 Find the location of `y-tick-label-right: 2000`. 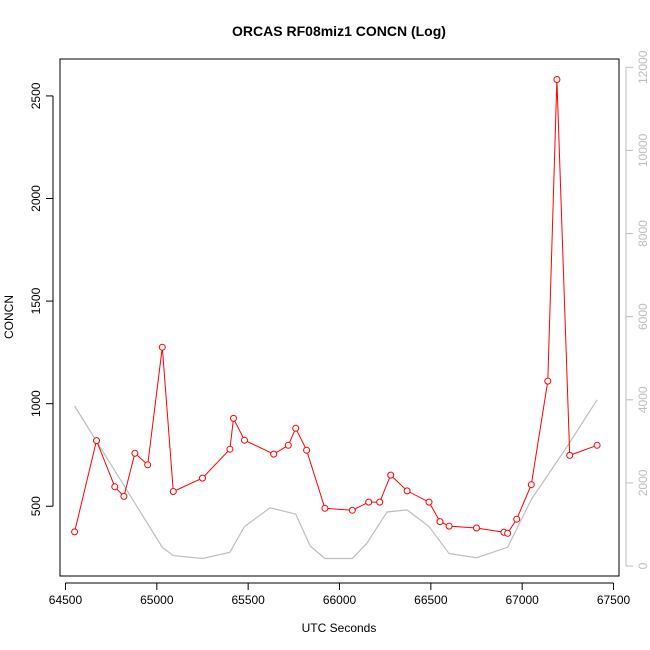

y-tick-label-right: 2000 is located at coordinates (643, 482).